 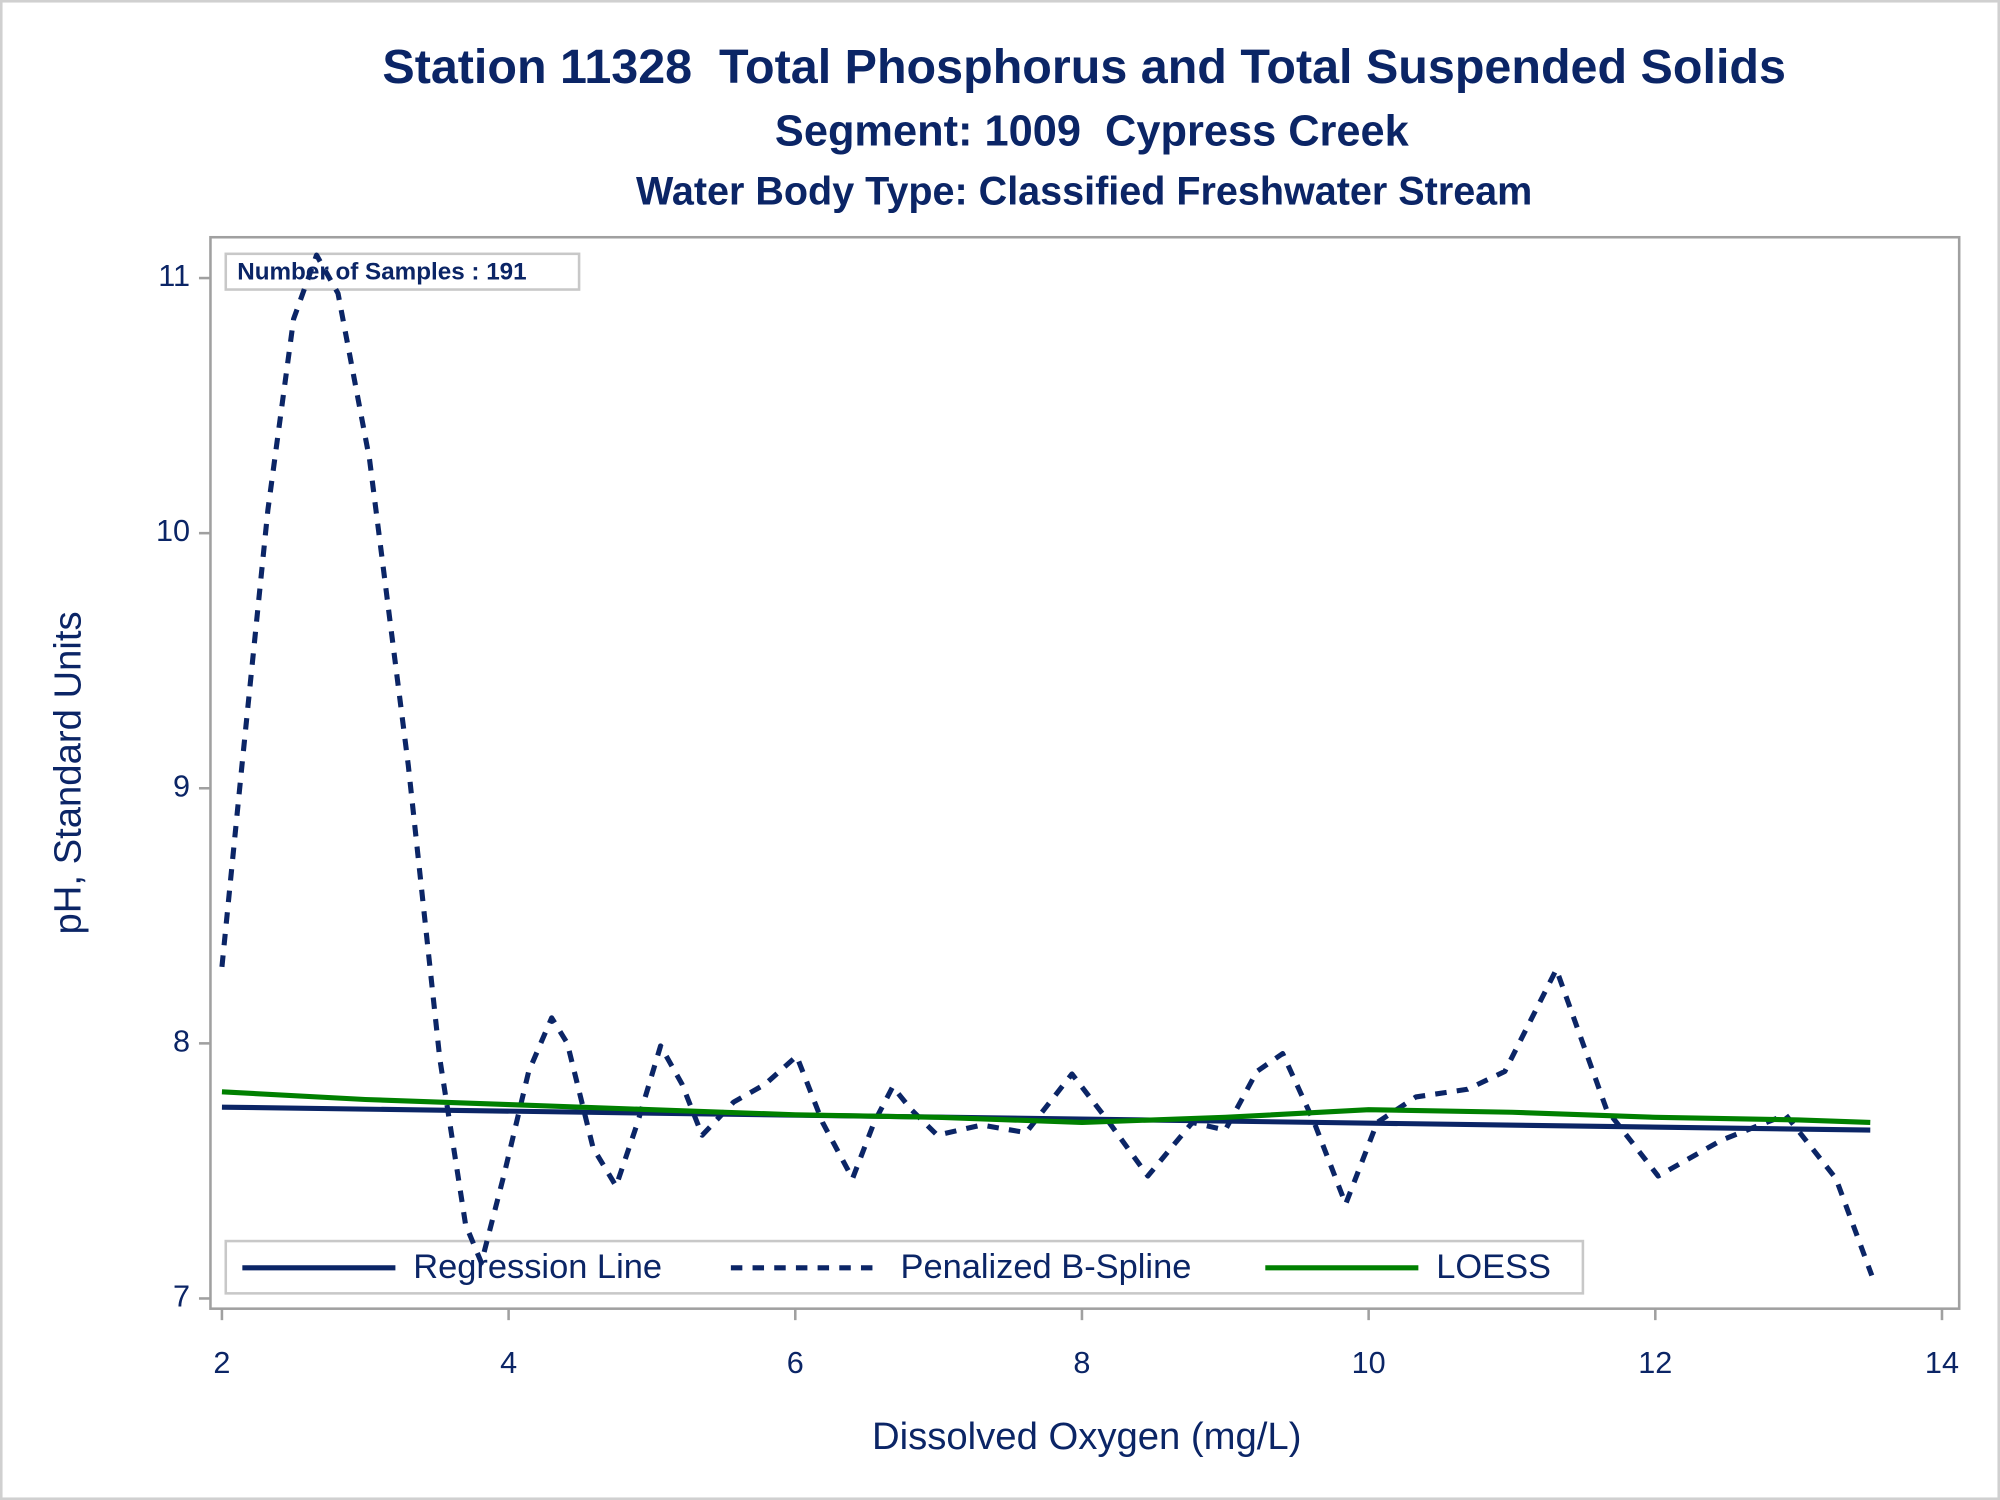 What do you see at coordinates (173, 531) in the screenshot?
I see `y-tick-label: 10` at bounding box center [173, 531].